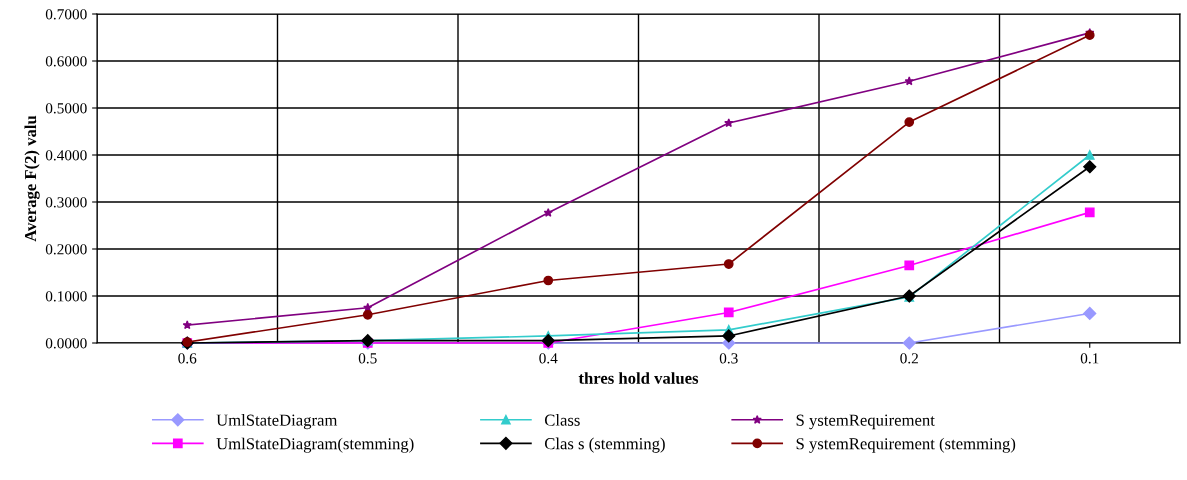 This screenshot has height=480, width=1187. What do you see at coordinates (604, 445) in the screenshot?
I see `legend-label: Clas s (stemming)` at bounding box center [604, 445].